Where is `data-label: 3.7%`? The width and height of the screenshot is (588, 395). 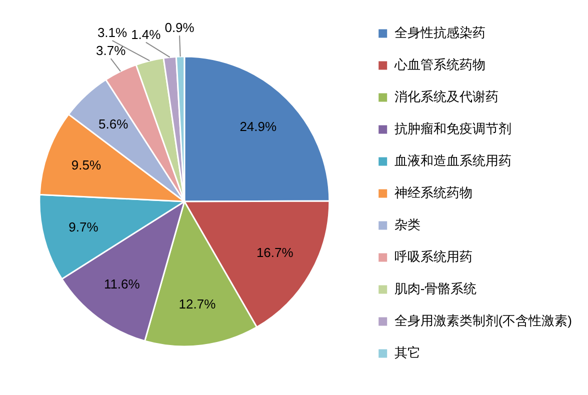 data-label: 3.7% is located at coordinates (111, 50).